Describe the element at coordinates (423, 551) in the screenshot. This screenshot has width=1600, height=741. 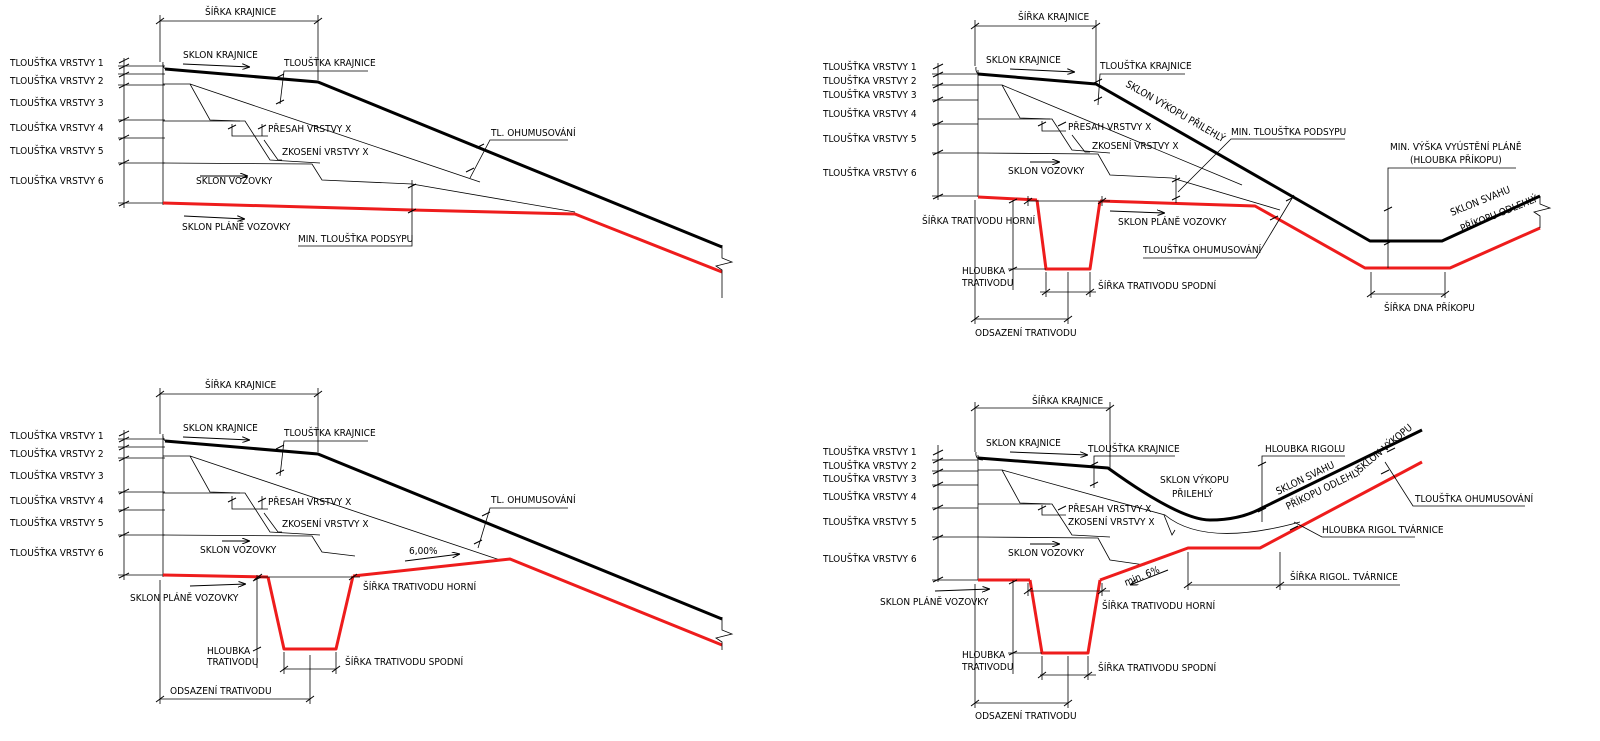
I see `slope-value-label: 6,00%` at that location.